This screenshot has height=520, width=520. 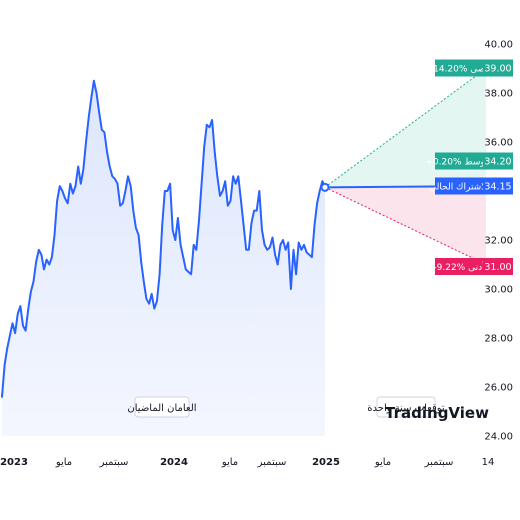 What do you see at coordinates (405, 128) in the screenshot?
I see `max-forecast-line` at bounding box center [405, 128].